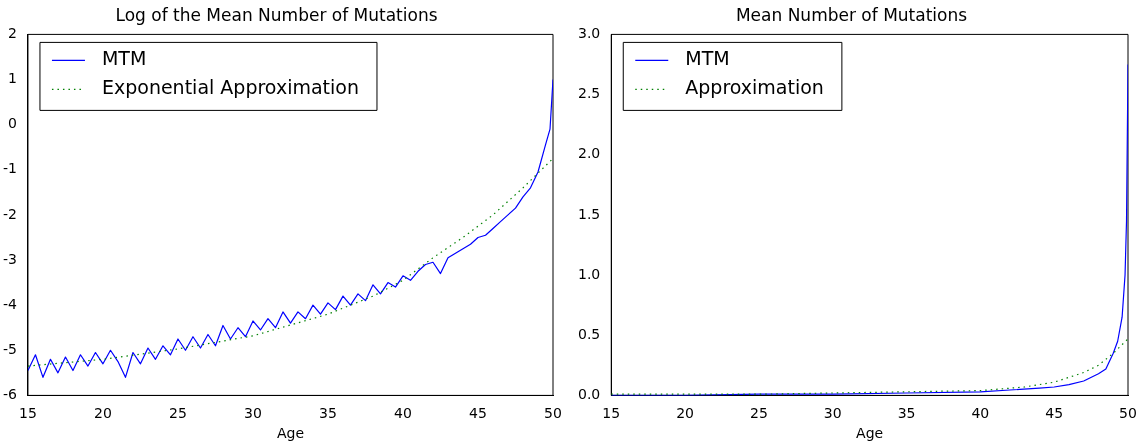 This screenshot has width=1143, height=443. I want to click on y-tick-label: -5, so click(9, 348).